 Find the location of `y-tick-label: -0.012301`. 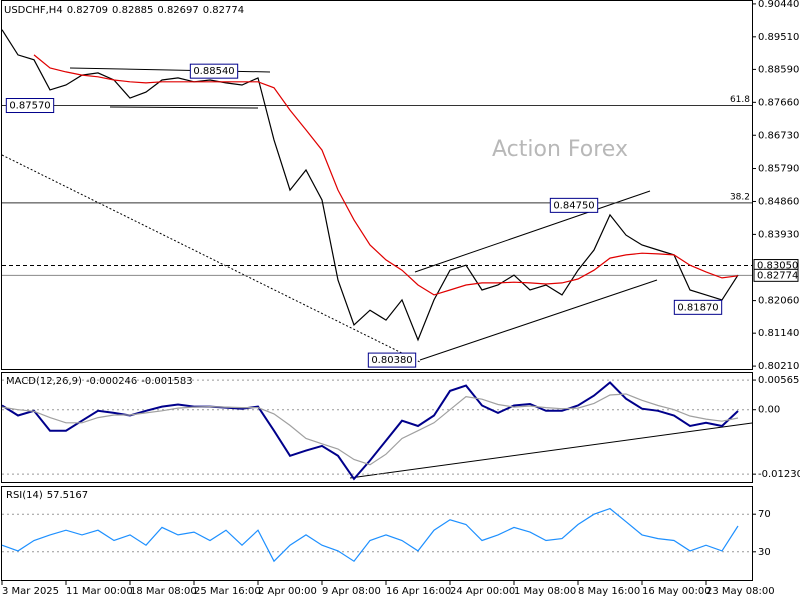

y-tick-label: -0.012301 is located at coordinates (779, 474).